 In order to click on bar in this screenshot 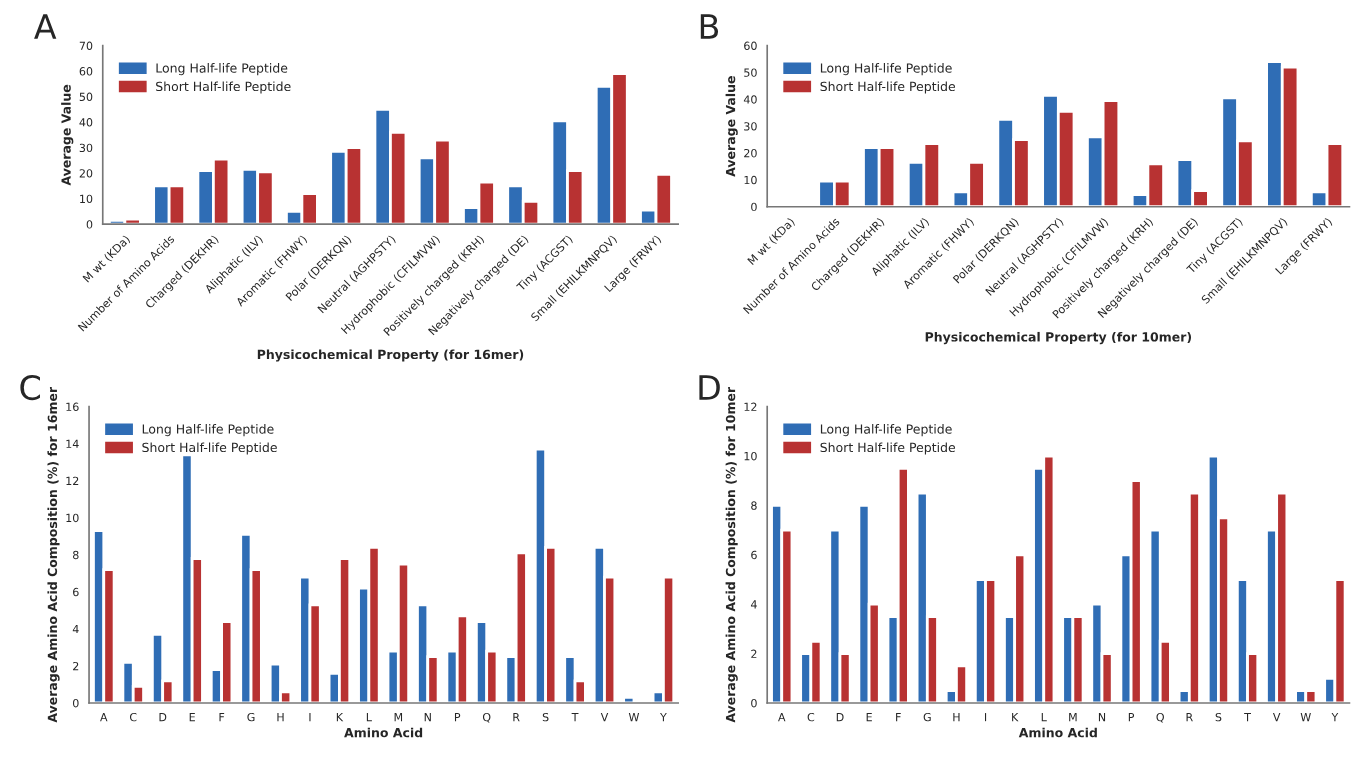, I will do `click(629, 699)`.